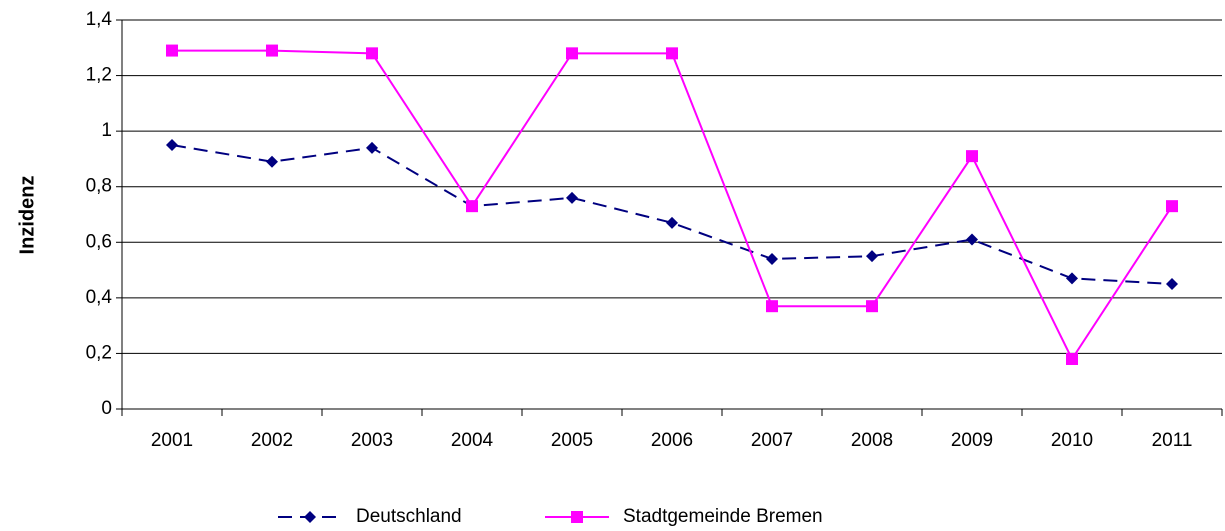 The width and height of the screenshot is (1225, 531). I want to click on x-tick-label: 2005, so click(572, 440).